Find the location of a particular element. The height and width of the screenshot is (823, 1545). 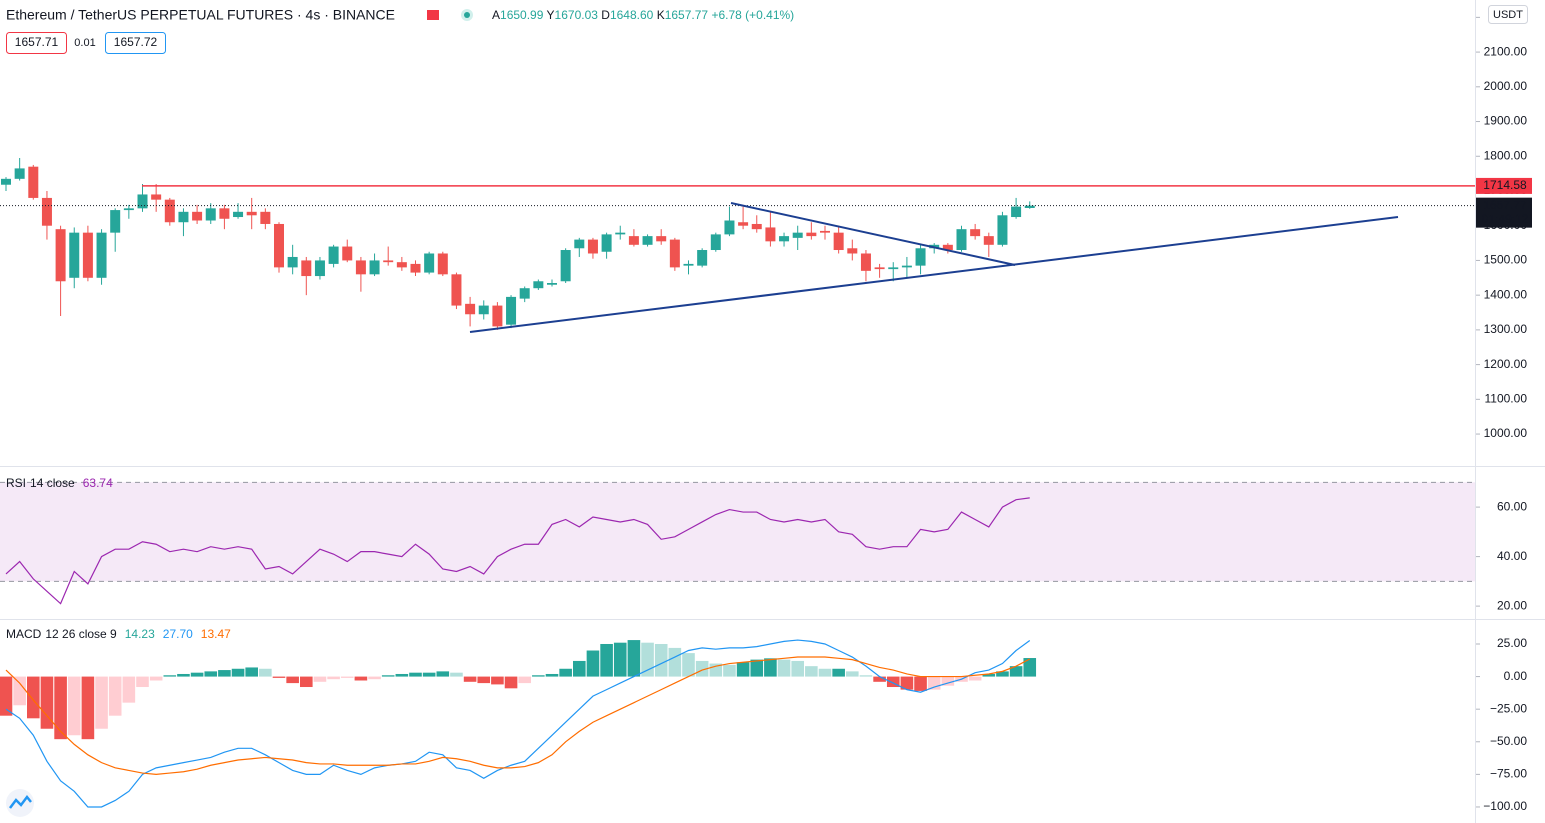

y-tick-label: −25.00 is located at coordinates (1508, 708).